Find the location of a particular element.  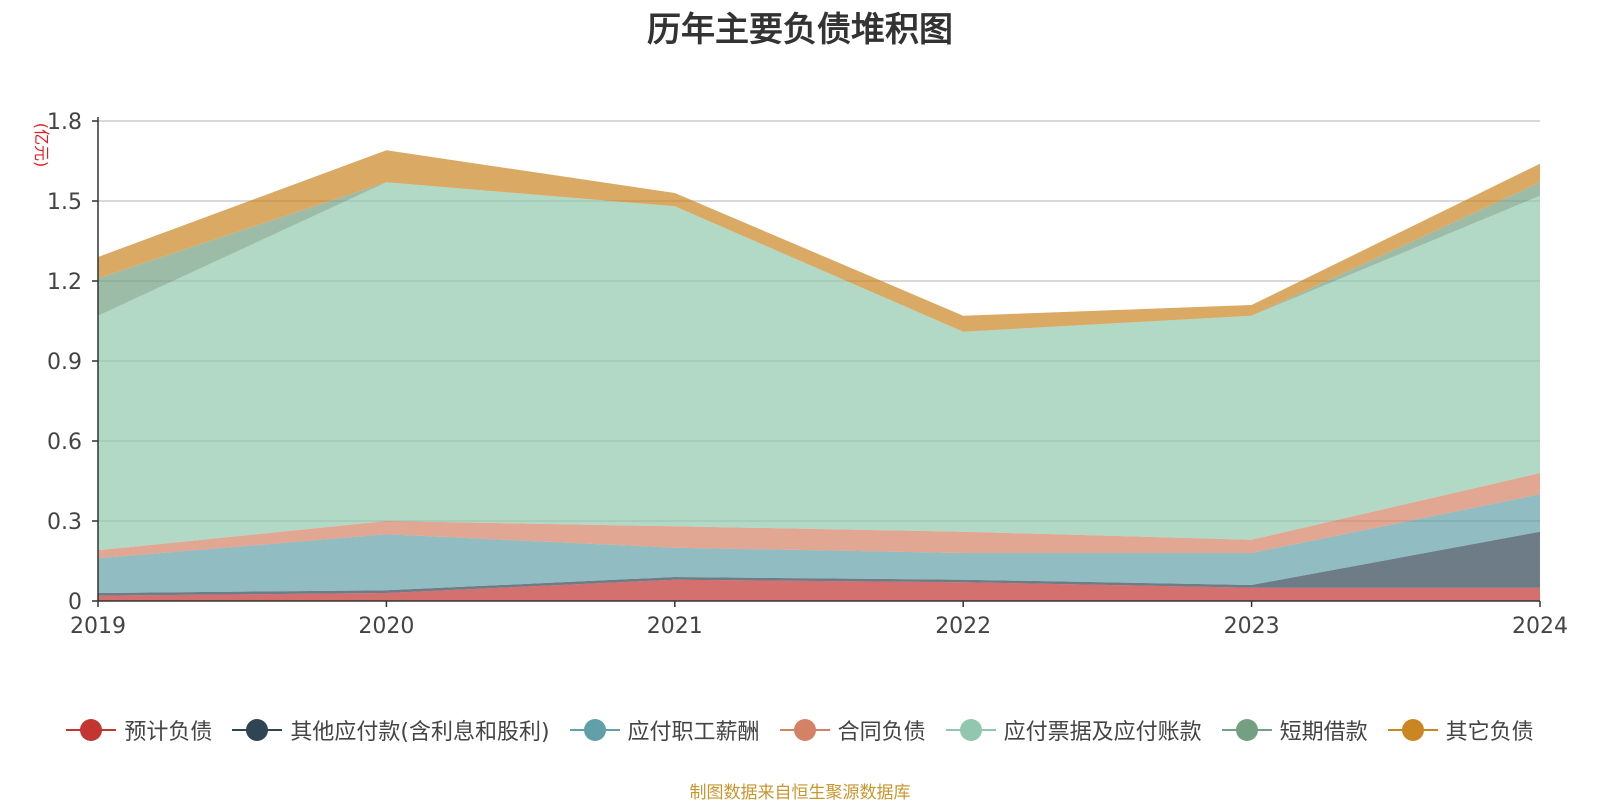

y-tick-label: 0.3 is located at coordinates (64, 522).